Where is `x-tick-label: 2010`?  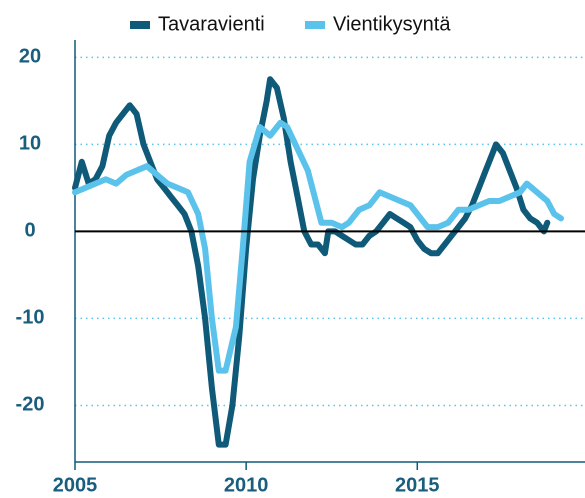
x-tick-label: 2010 is located at coordinates (246, 485).